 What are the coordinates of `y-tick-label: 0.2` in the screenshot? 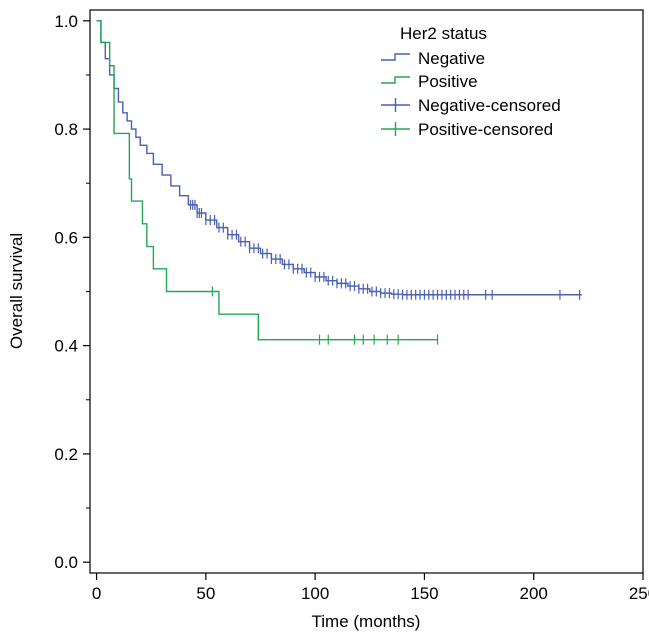 It's located at (66, 454).